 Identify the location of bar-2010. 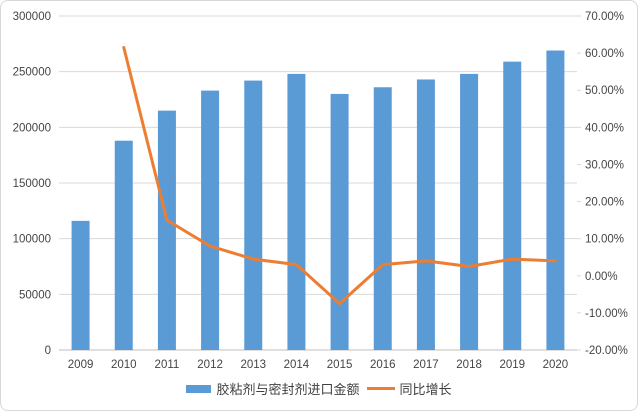
(123, 245).